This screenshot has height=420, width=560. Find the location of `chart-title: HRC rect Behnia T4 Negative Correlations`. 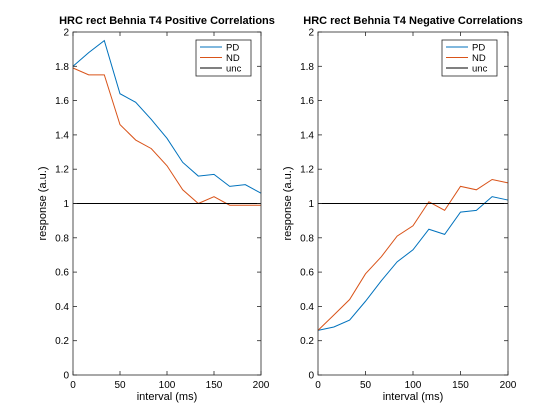

chart-title: HRC rect Behnia T4 Negative Correlations is located at coordinates (412, 21).